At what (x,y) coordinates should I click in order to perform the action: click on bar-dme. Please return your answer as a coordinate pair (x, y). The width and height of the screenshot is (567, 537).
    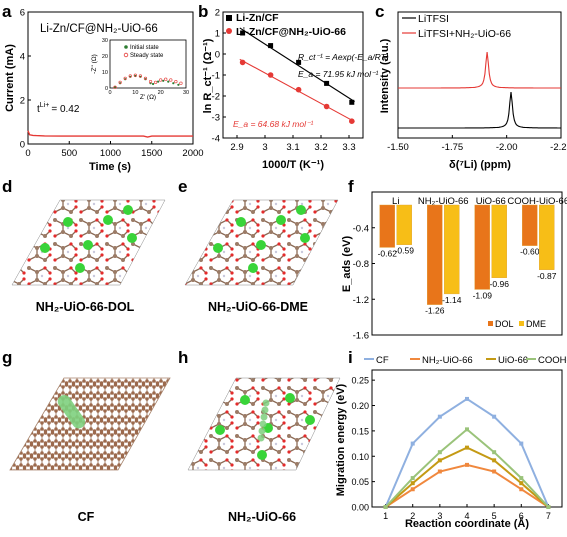
    Looking at the image, I should click on (547, 237).